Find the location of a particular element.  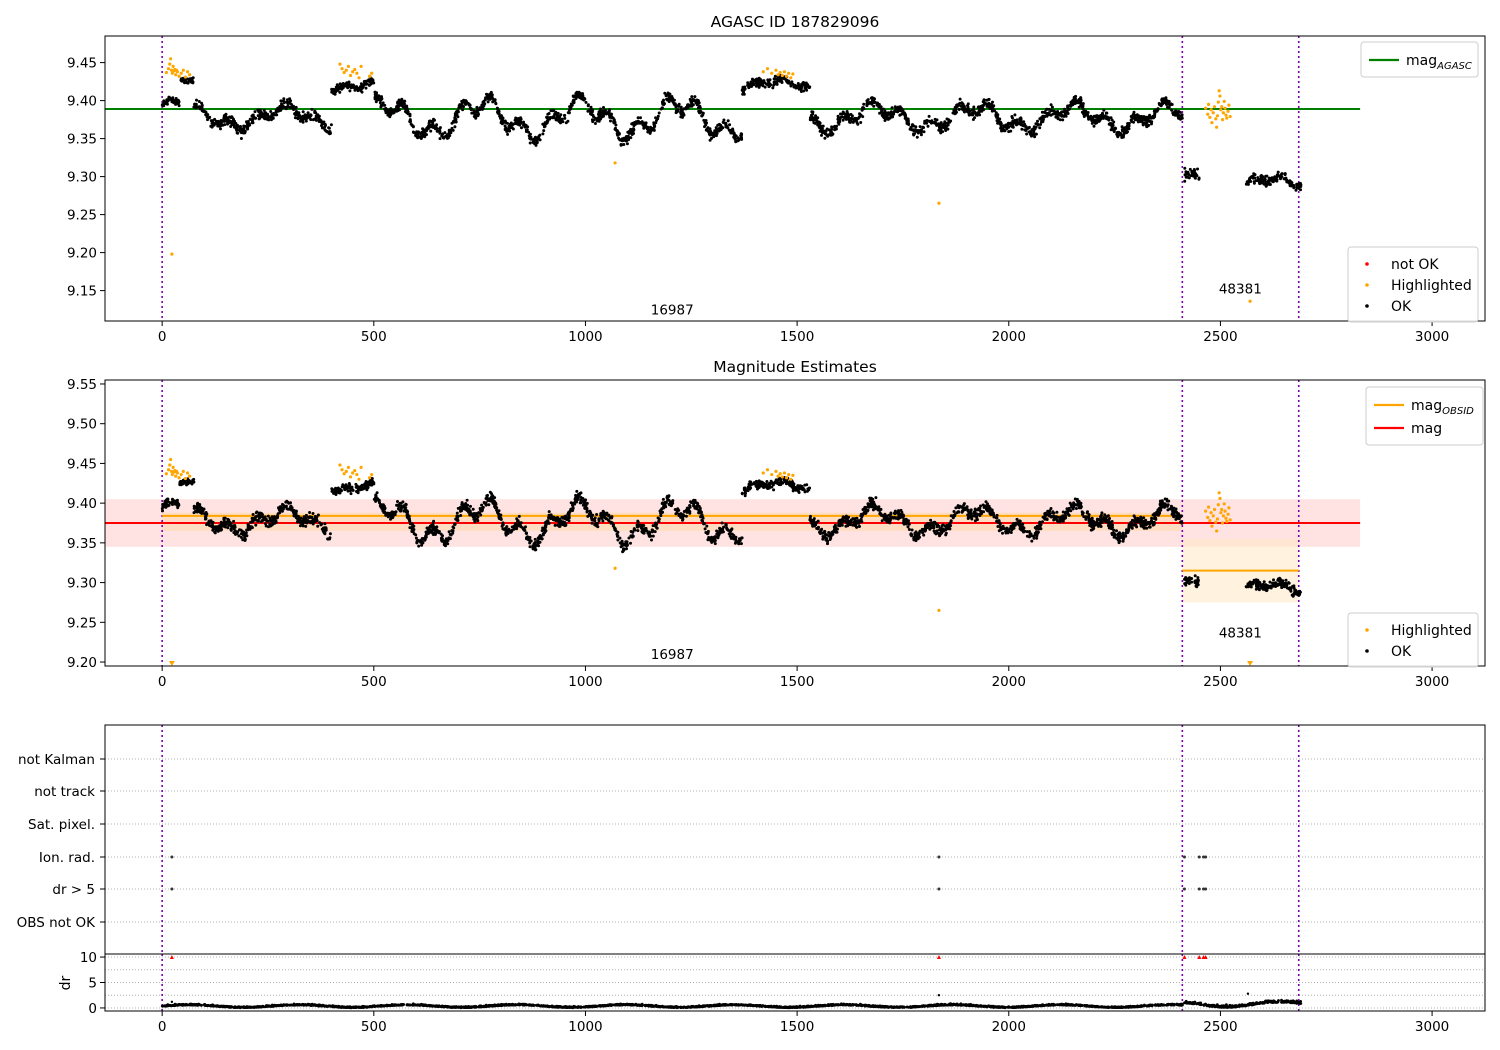

x-tick-label: 2000 is located at coordinates (1009, 337).